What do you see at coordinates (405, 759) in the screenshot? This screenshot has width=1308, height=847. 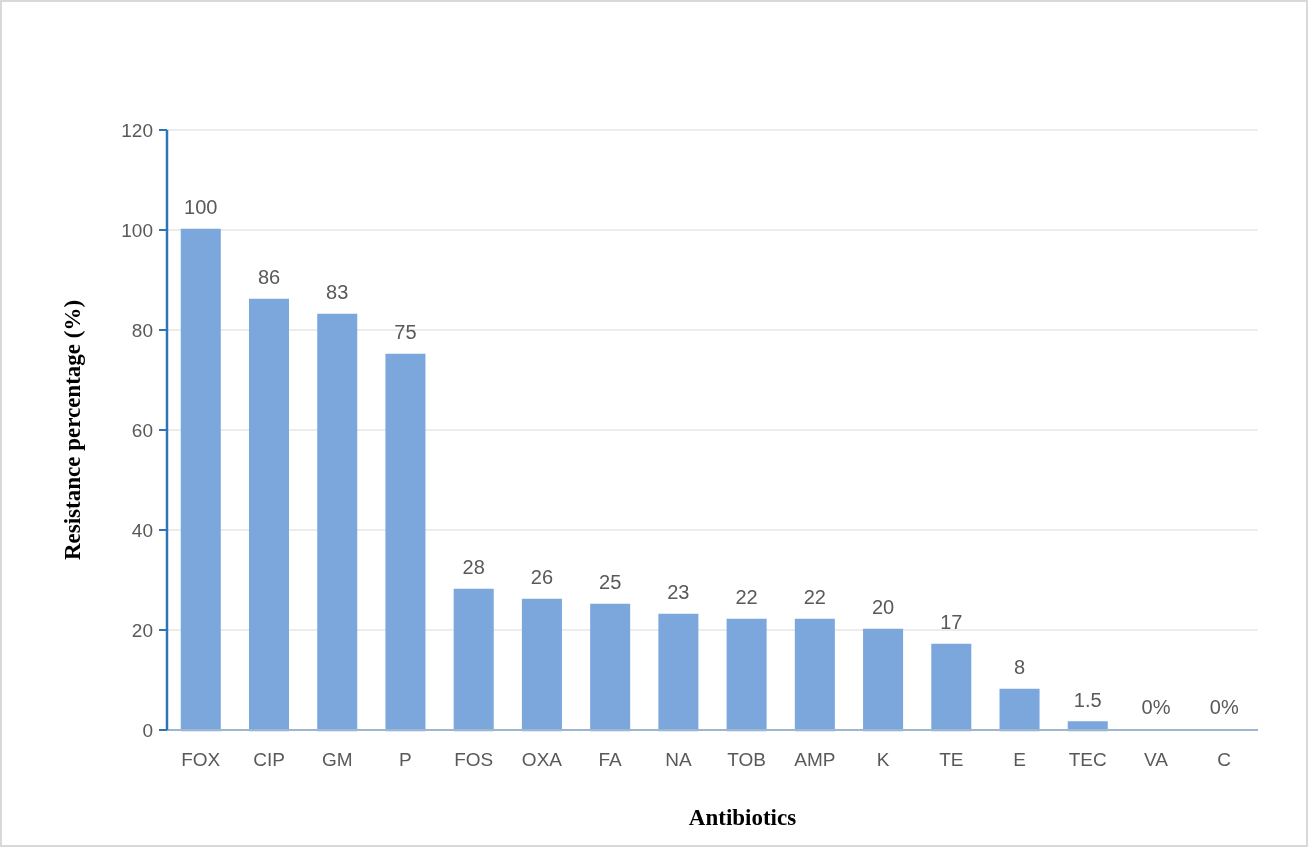 I see `x-tick-label: P` at bounding box center [405, 759].